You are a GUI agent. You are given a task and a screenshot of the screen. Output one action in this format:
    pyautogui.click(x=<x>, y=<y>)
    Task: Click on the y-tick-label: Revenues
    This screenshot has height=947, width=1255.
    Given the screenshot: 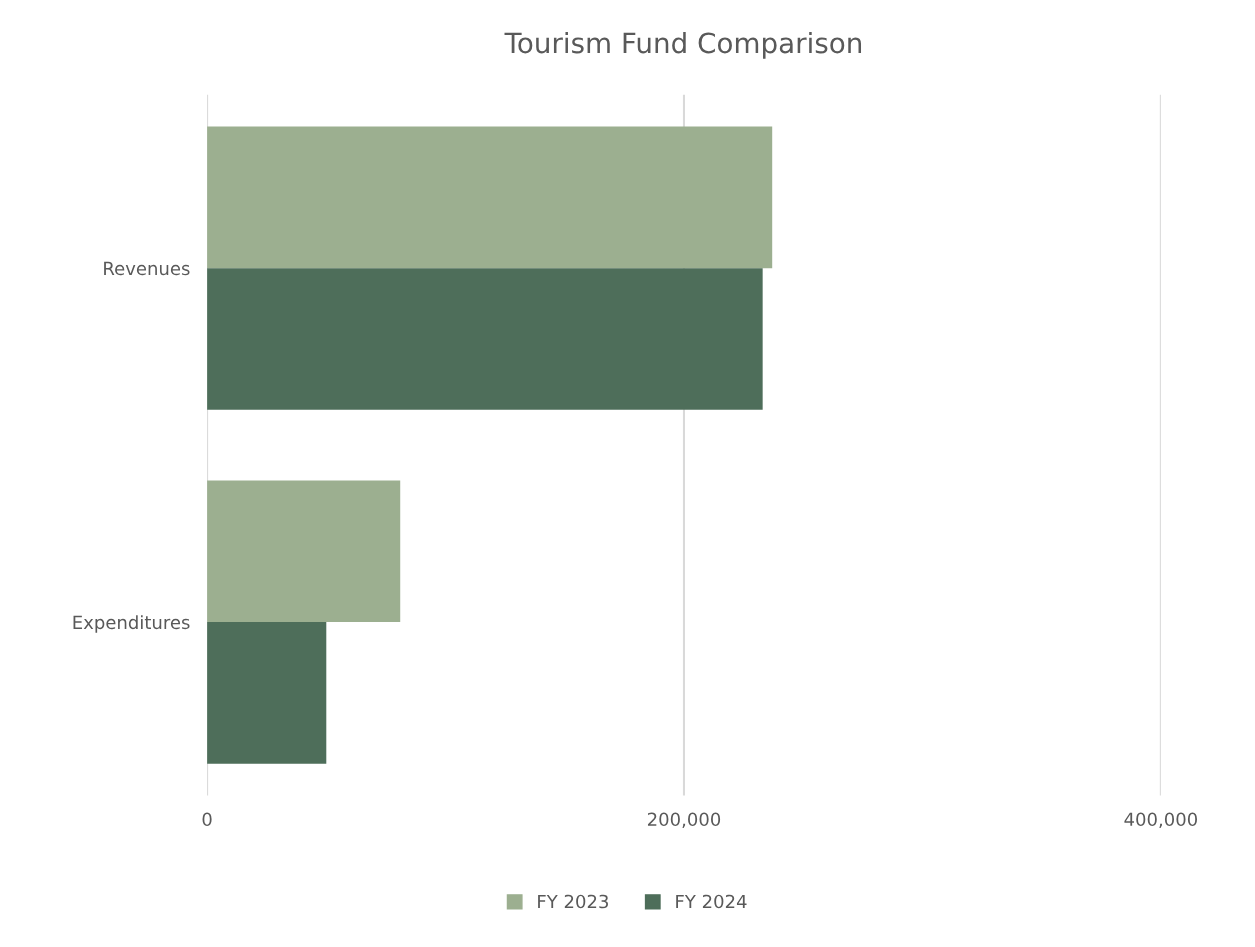 What is the action you would take?
    pyautogui.click(x=147, y=268)
    